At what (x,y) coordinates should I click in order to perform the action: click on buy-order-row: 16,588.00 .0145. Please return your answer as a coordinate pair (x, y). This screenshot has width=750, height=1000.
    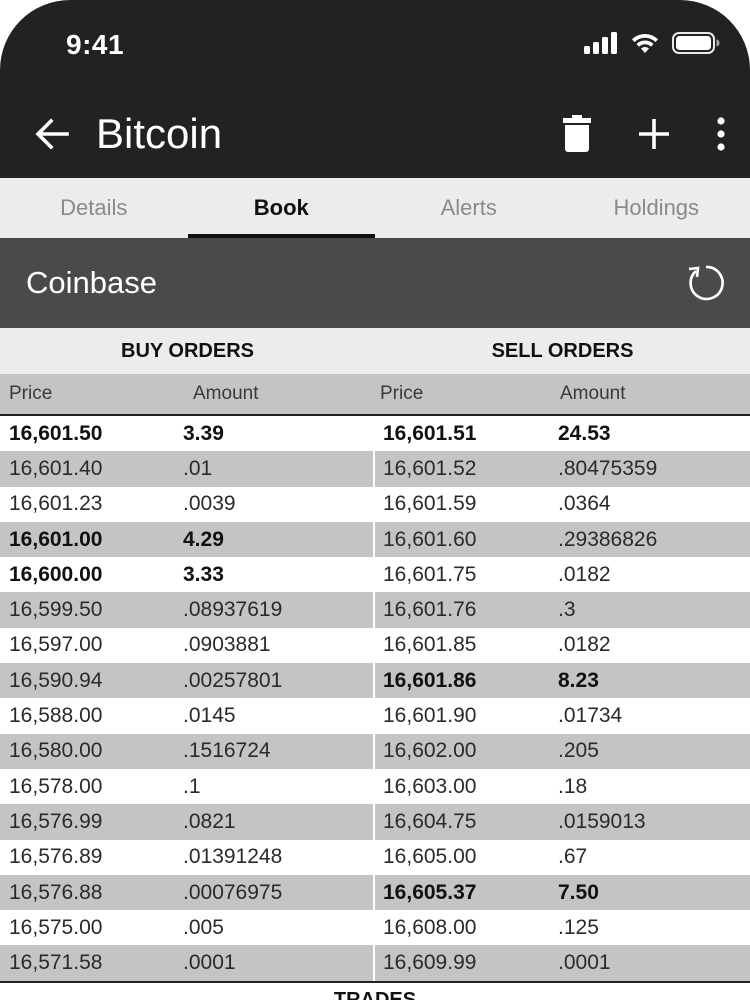
    Looking at the image, I should click on (186, 716).